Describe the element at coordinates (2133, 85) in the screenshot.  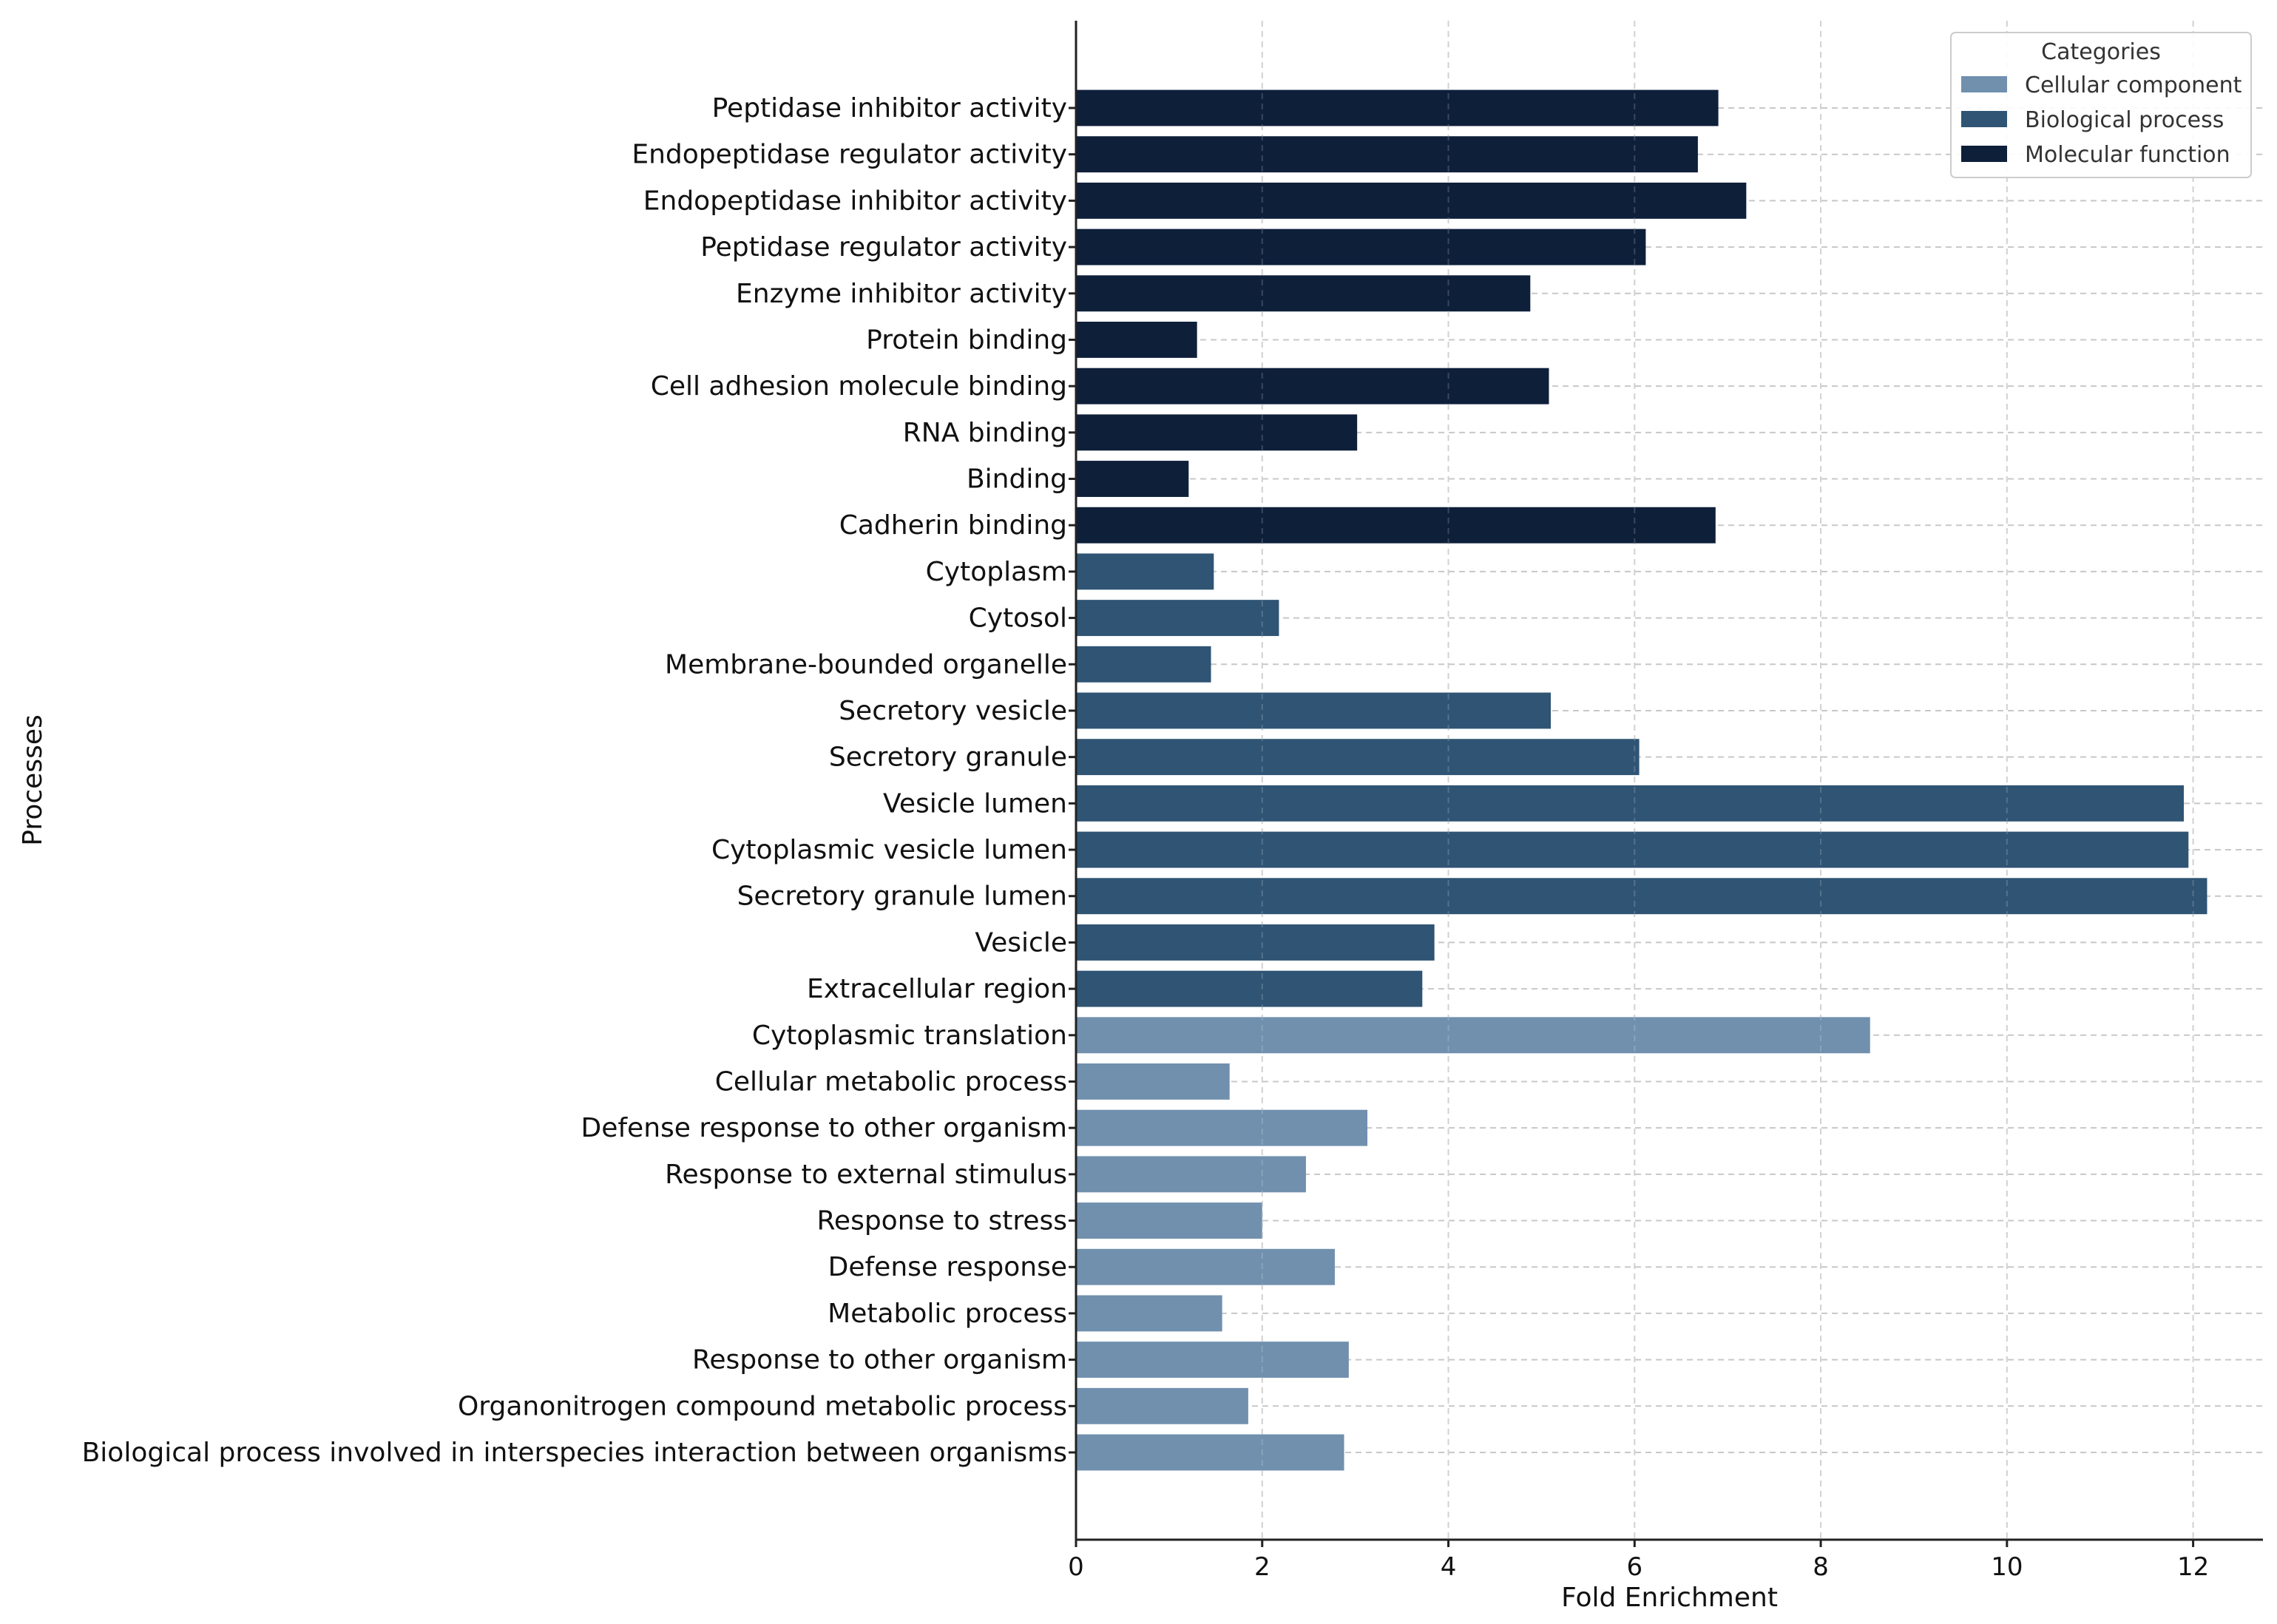
I see `legend-label-0: Cellular component` at that location.